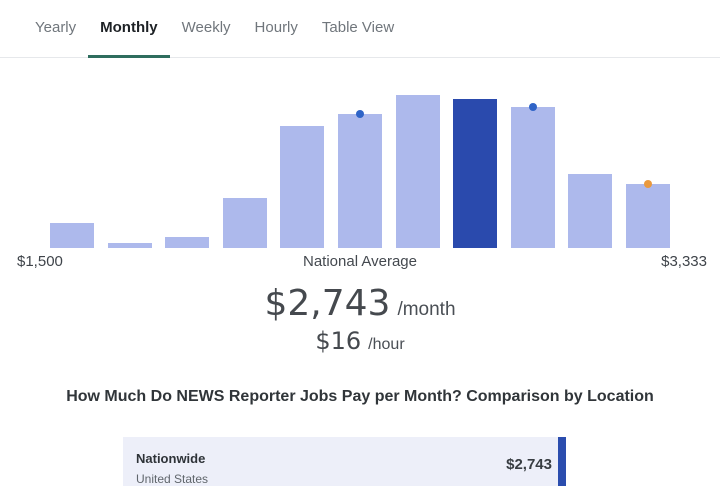 This screenshot has width=720, height=486. What do you see at coordinates (475, 173) in the screenshot?
I see `histogram-bar-selected` at bounding box center [475, 173].